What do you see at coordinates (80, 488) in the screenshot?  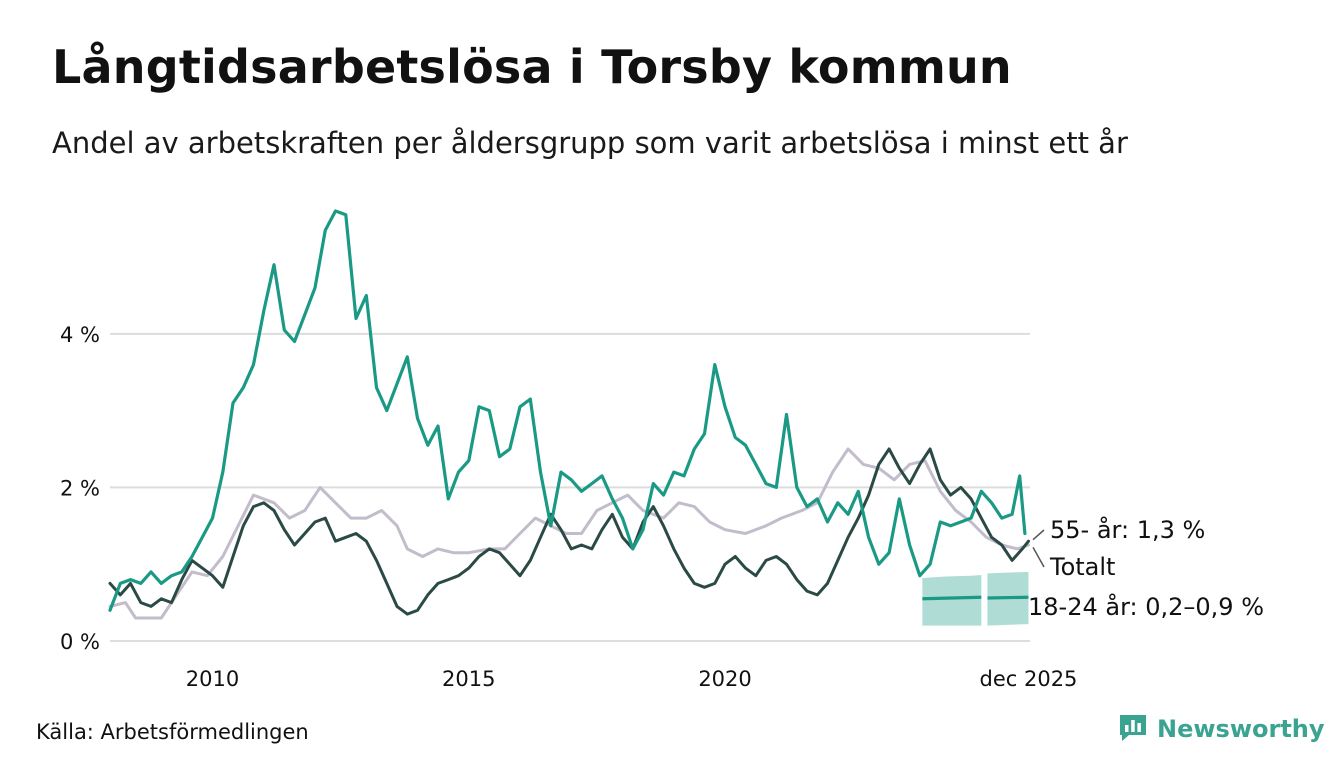 I see `y-tick-label: 2 %` at bounding box center [80, 488].